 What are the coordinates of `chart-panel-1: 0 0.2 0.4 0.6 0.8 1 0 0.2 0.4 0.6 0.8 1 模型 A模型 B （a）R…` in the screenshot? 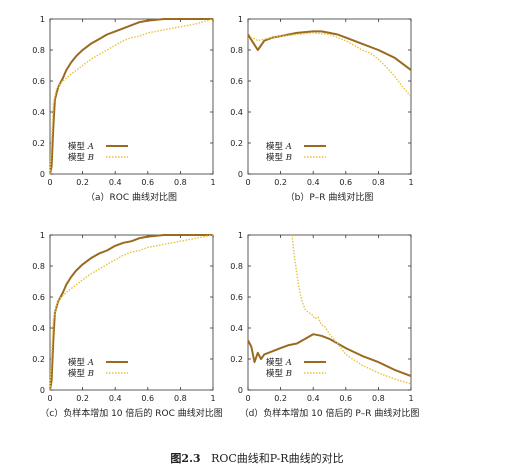 It's located at (123, 109).